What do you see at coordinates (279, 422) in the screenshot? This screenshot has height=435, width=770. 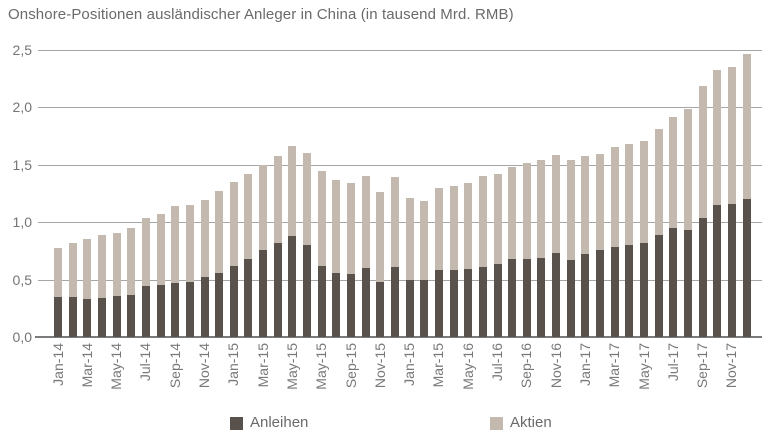 I see `legend-label-anleihen: Anleihen` at bounding box center [279, 422].